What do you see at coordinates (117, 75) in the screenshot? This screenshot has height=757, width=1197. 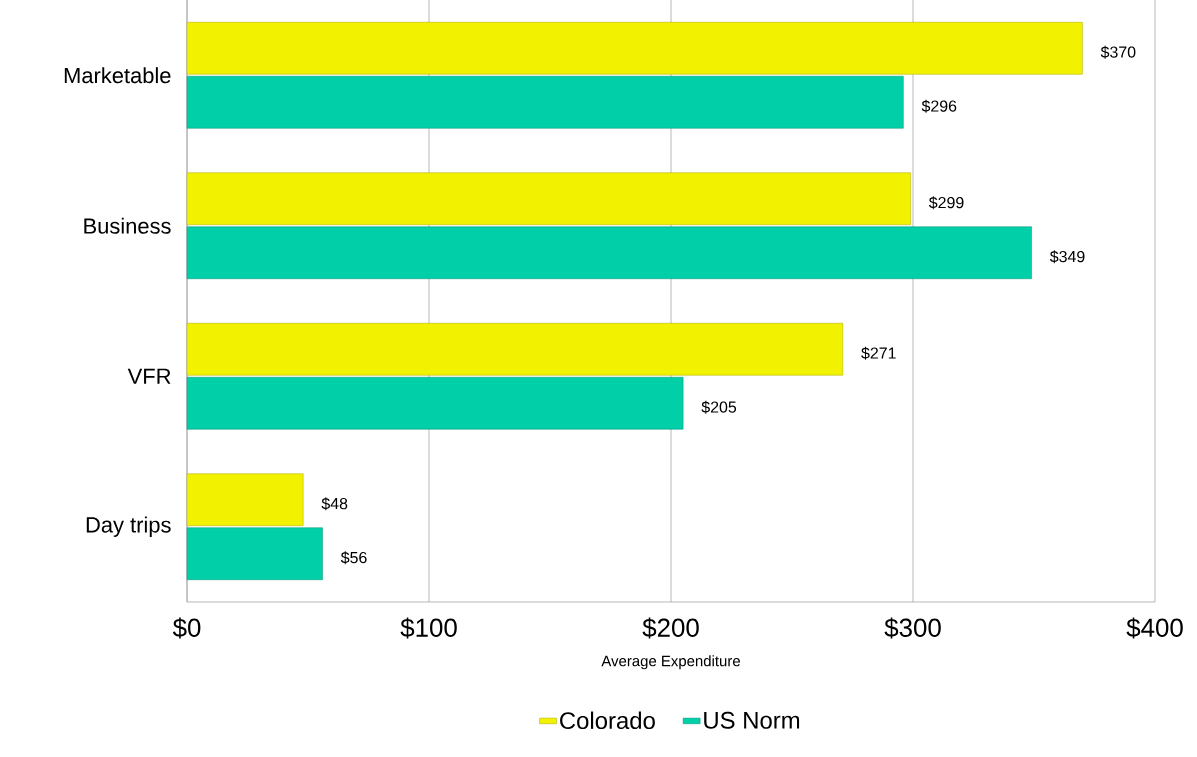 I see `y-tick-label: Marketable` at bounding box center [117, 75].